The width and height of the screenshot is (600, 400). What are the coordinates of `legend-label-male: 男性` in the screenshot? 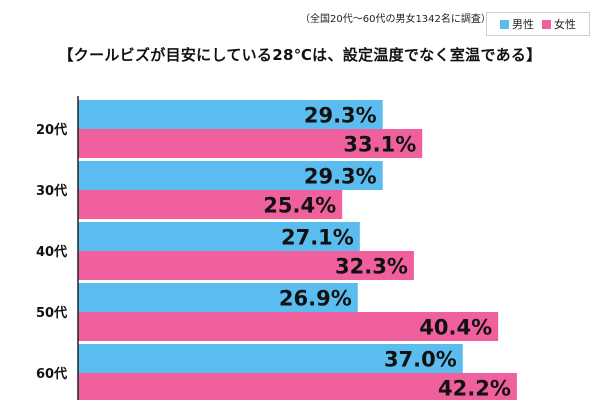 It's located at (523, 24).